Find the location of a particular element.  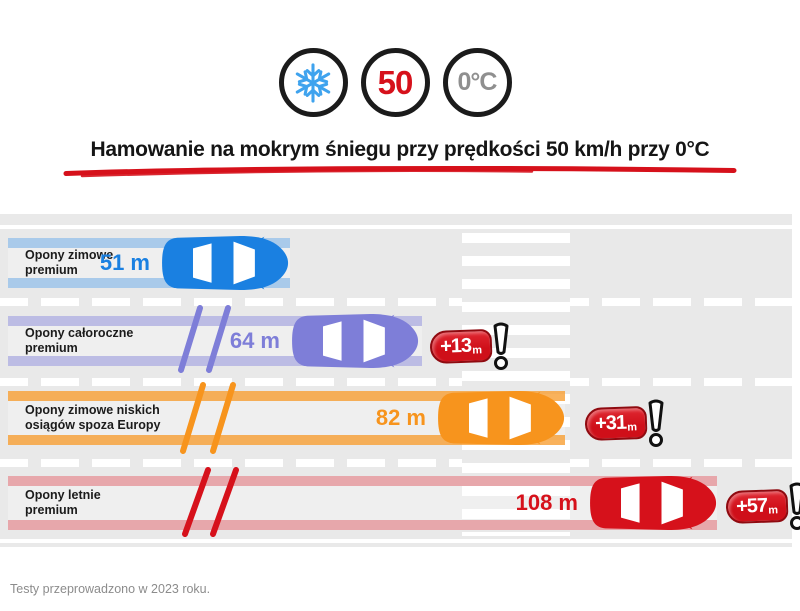

extra-distance-badge: +57 m is located at coordinates (762, 506).